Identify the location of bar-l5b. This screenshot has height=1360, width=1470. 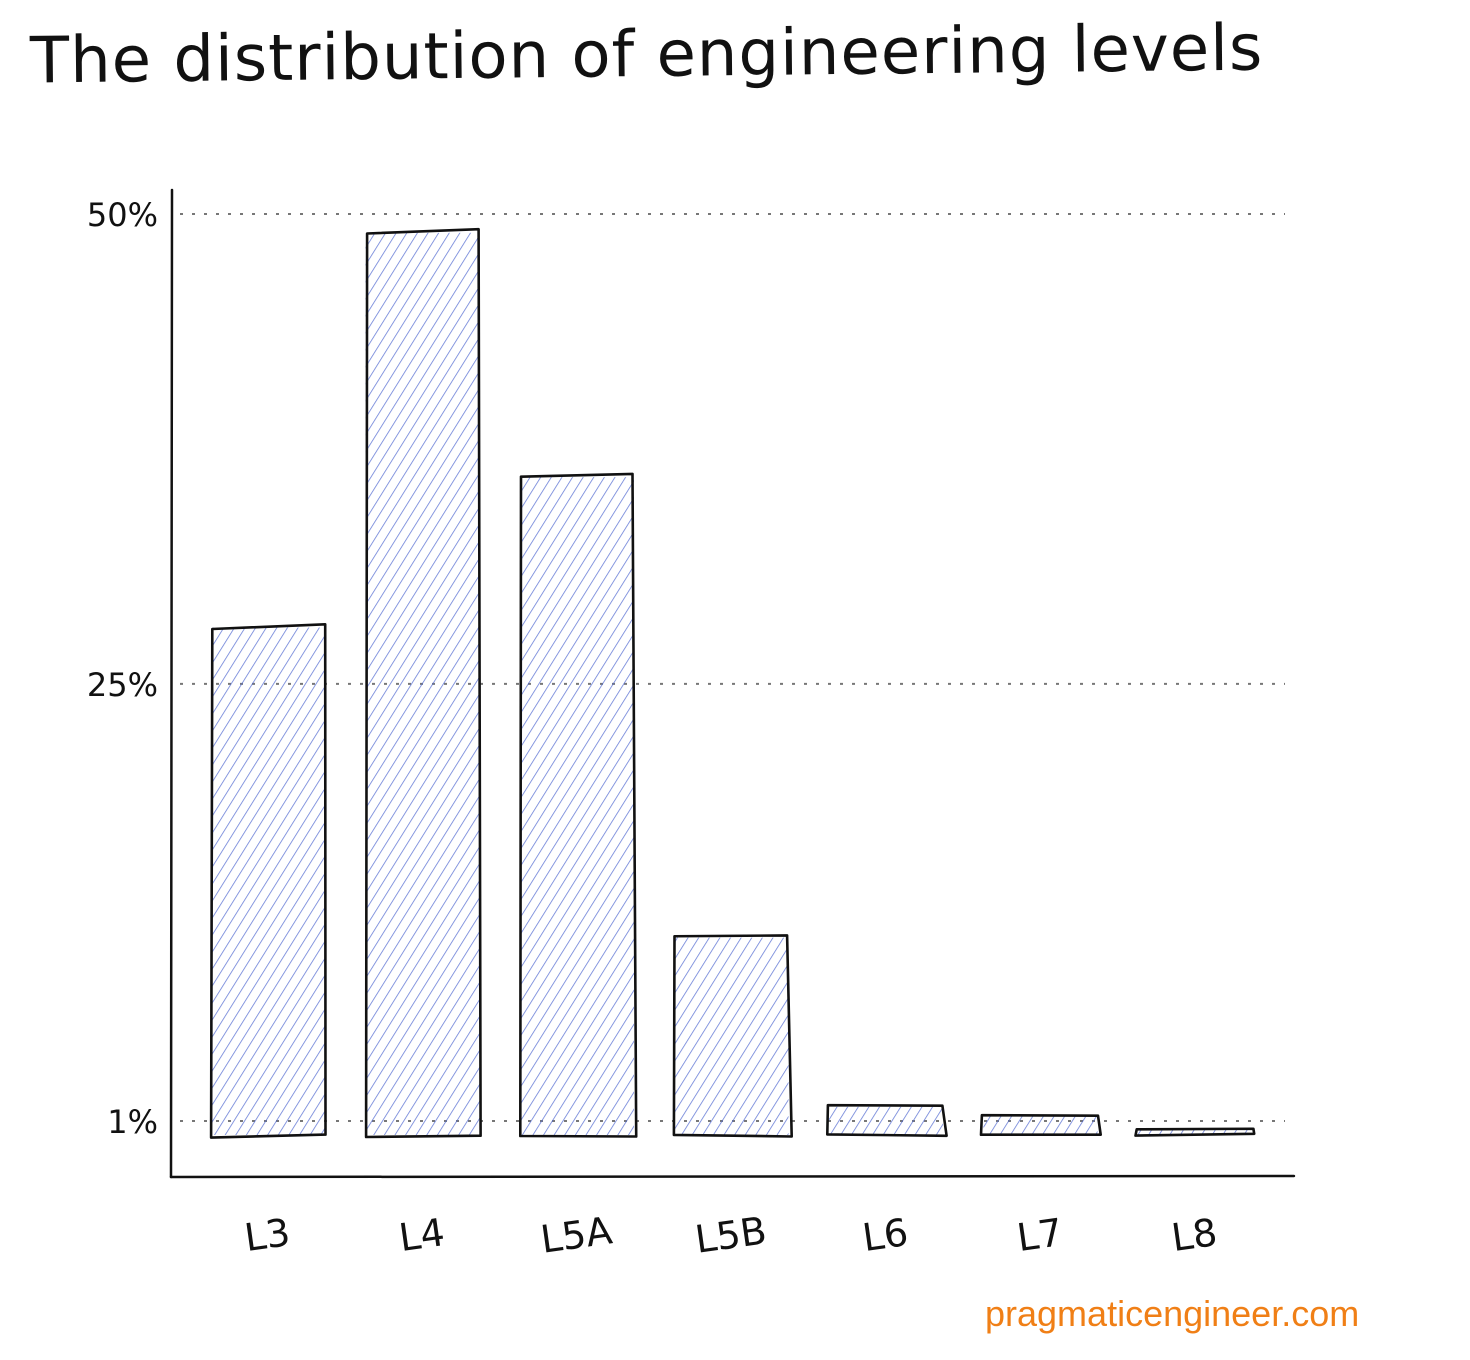
(732, 1036).